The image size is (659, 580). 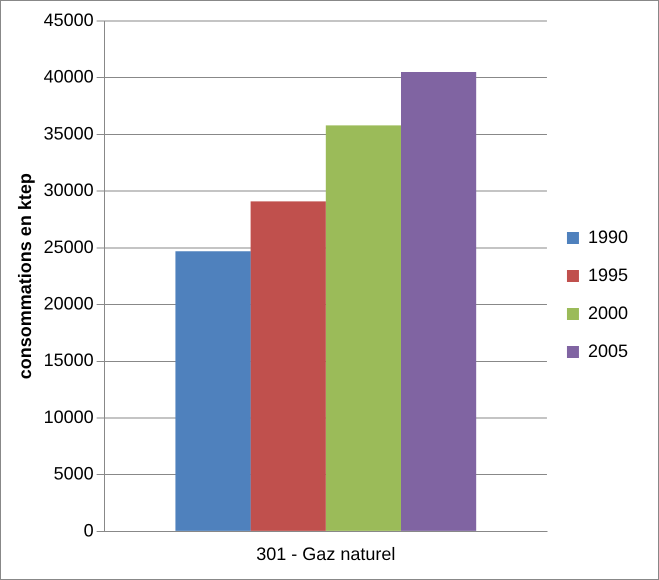 I want to click on y-axis-title: consommations en ktep, so click(x=24, y=276).